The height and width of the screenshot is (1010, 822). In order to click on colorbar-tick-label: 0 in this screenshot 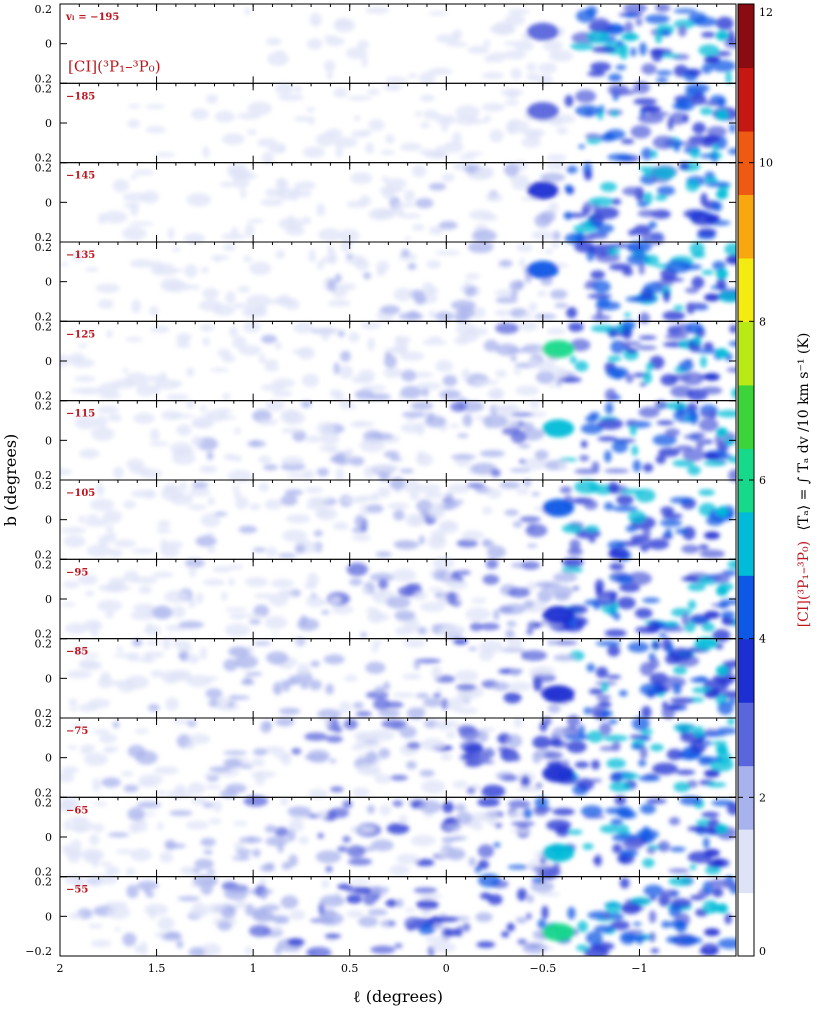, I will do `click(762, 951)`.